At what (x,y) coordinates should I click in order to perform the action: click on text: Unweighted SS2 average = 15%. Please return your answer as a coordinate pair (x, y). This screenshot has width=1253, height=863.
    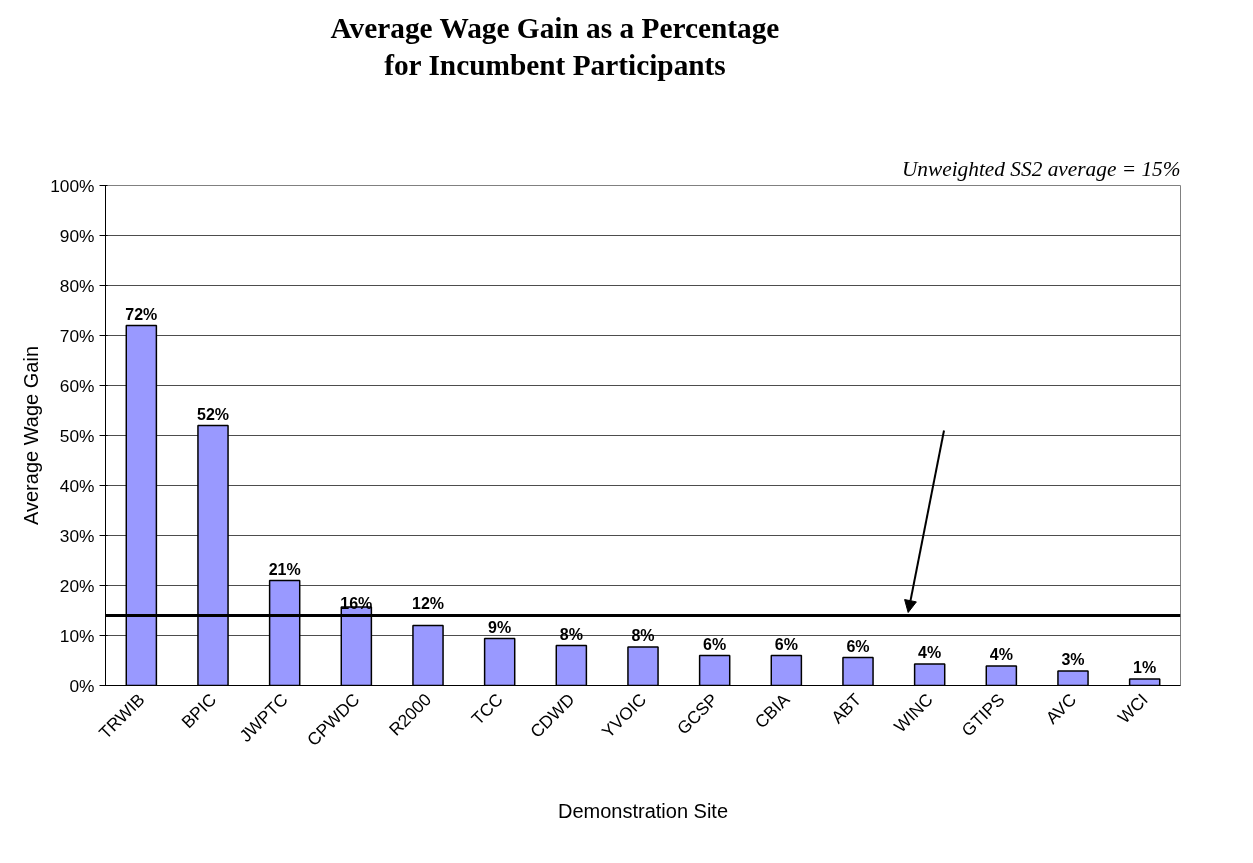
    Looking at the image, I should click on (1041, 168).